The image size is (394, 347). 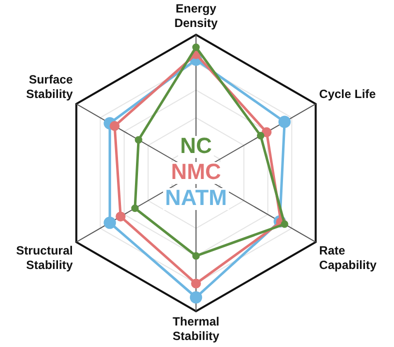 What do you see at coordinates (347, 94) in the screenshot?
I see `spoke-label: Cycle Life` at bounding box center [347, 94].